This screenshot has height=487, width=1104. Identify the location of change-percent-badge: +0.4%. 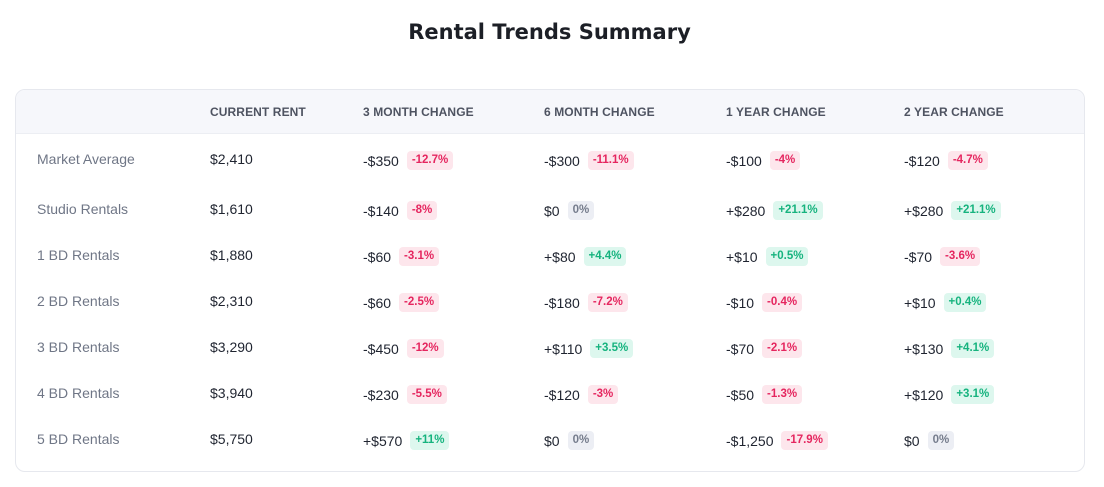
(965, 302).